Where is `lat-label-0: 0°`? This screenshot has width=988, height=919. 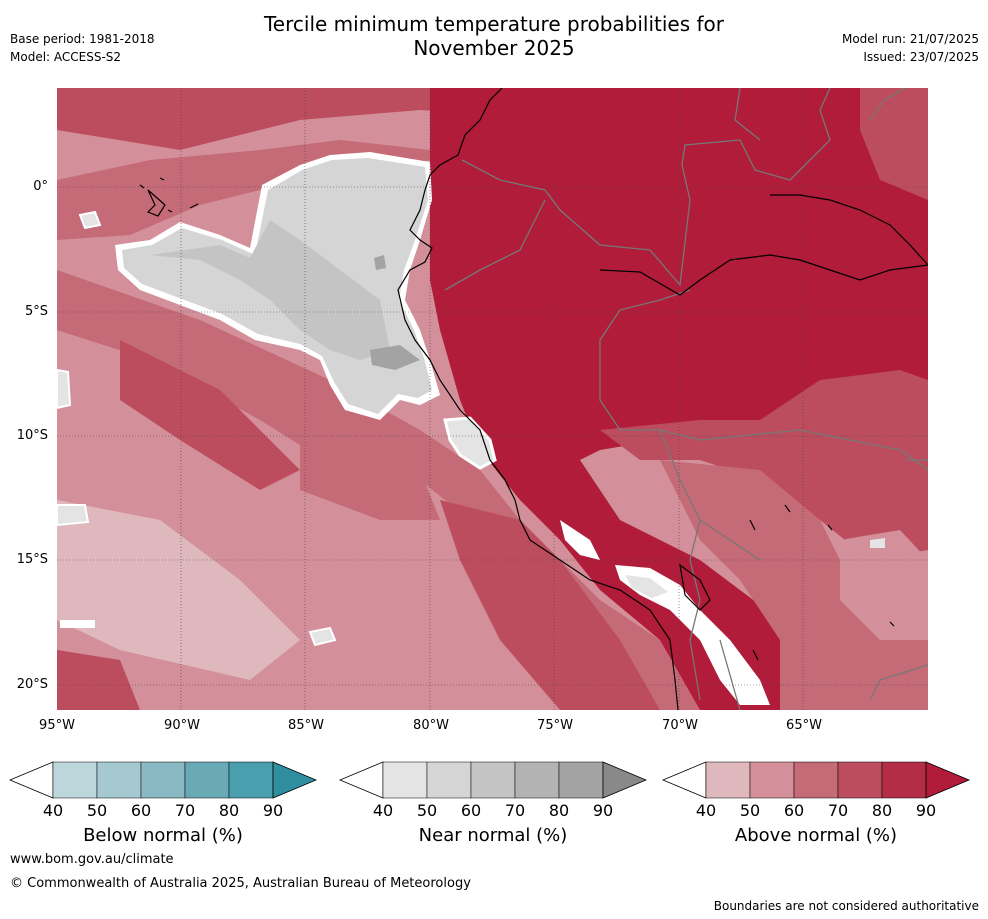 lat-label-0: 0° is located at coordinates (40, 186).